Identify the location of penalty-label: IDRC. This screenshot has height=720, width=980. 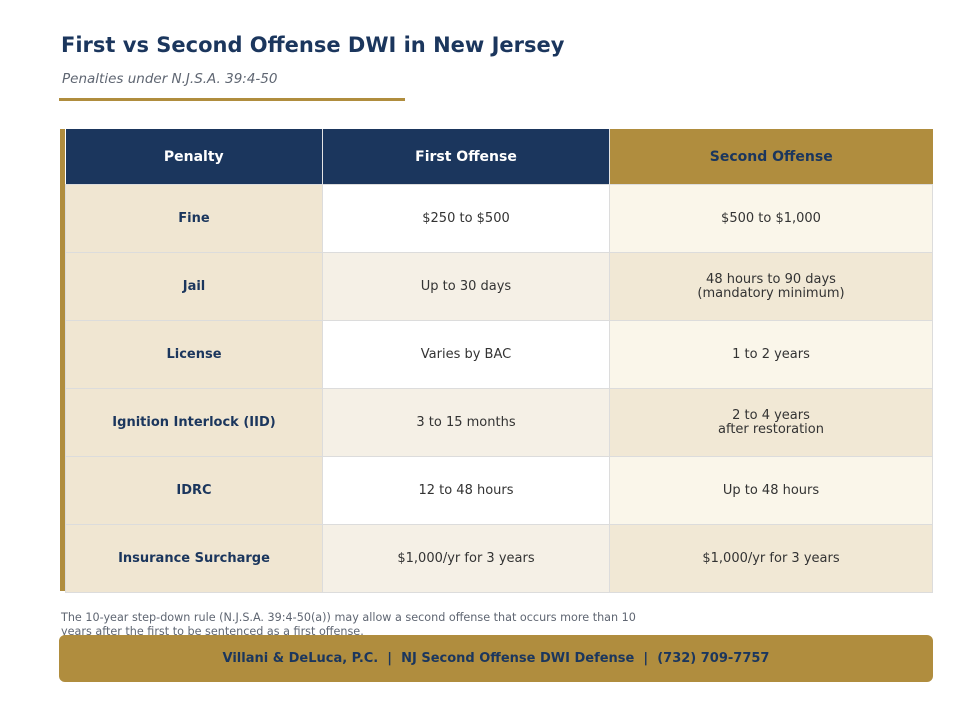
(194, 490).